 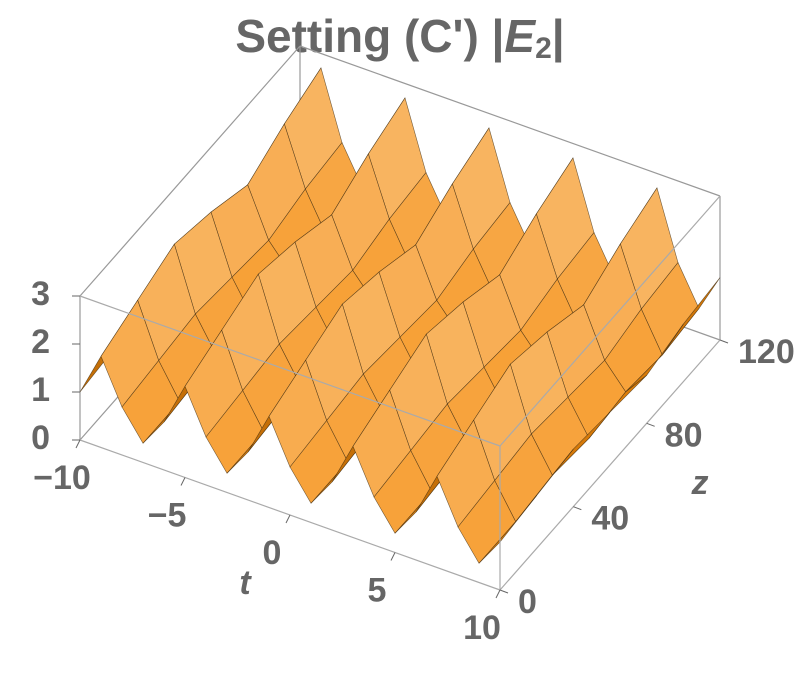 I want to click on z-tick-label: 1, so click(x=40, y=390).